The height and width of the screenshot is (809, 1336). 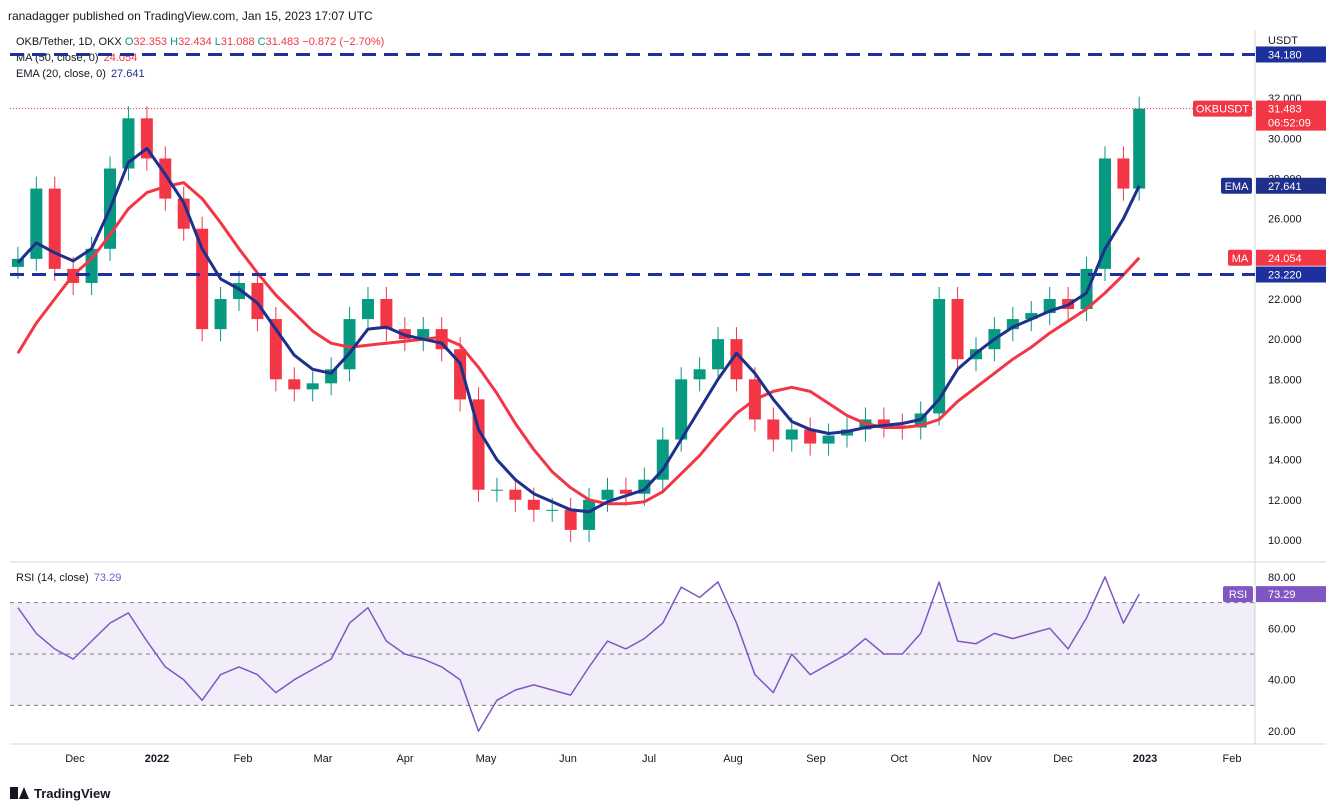 I want to click on rsi-legend-value: 73.29, so click(x=107, y=578).